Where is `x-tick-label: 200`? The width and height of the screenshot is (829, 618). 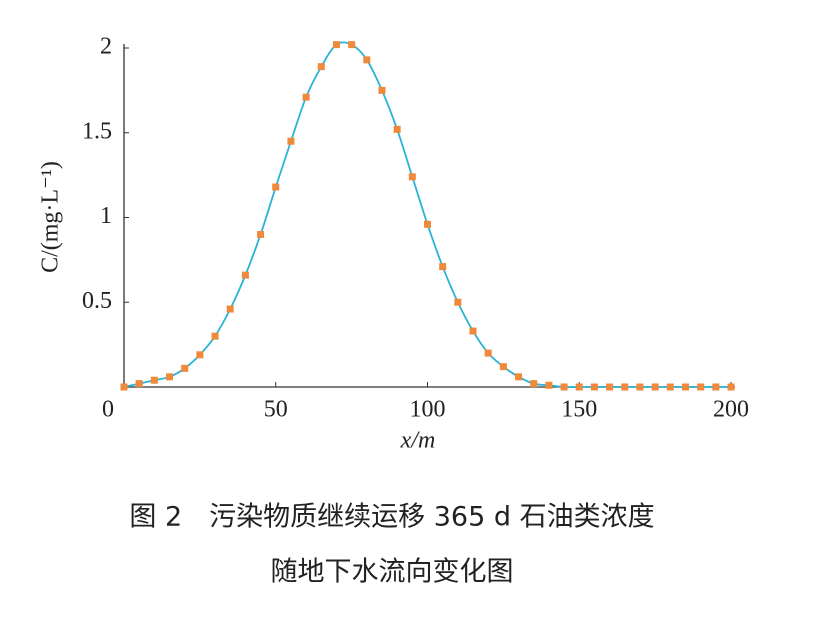 x-tick-label: 200 is located at coordinates (731, 410).